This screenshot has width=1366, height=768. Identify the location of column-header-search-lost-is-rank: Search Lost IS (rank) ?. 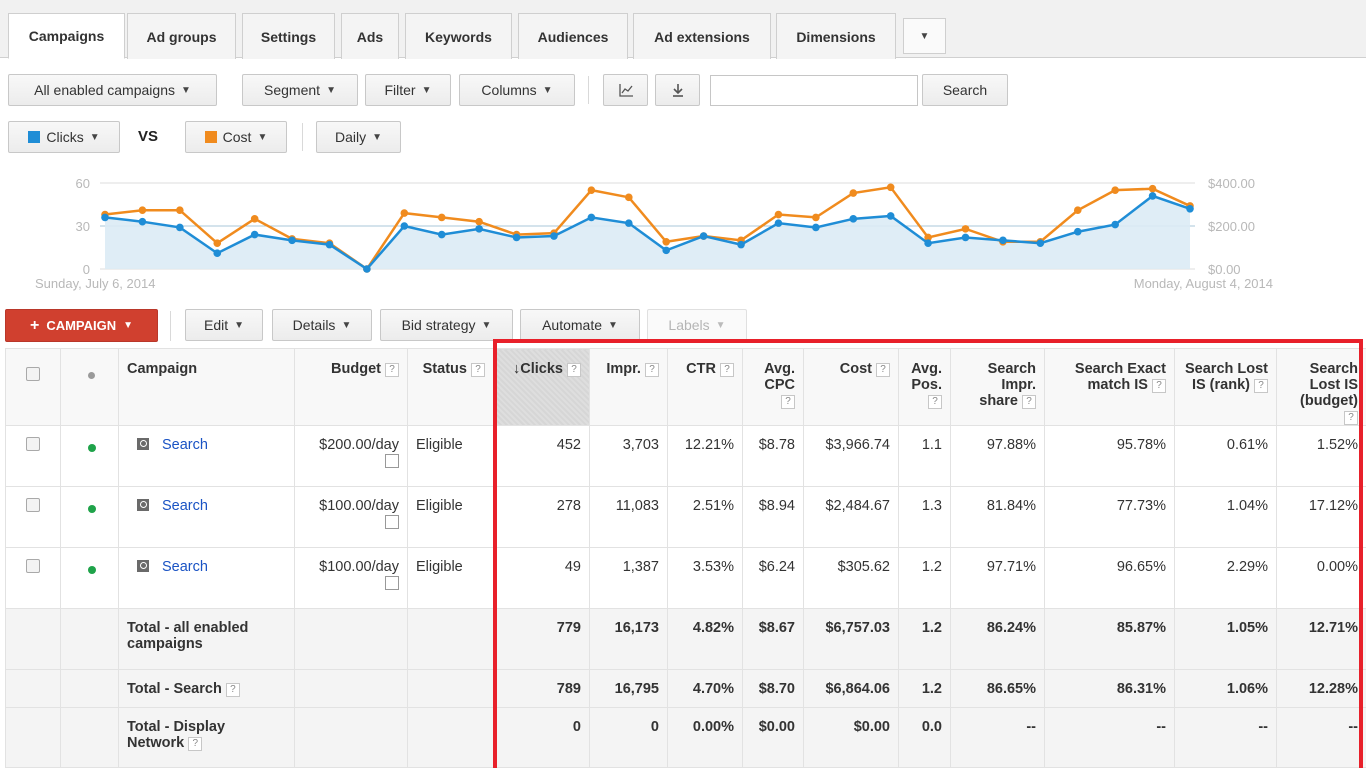
(1225, 387).